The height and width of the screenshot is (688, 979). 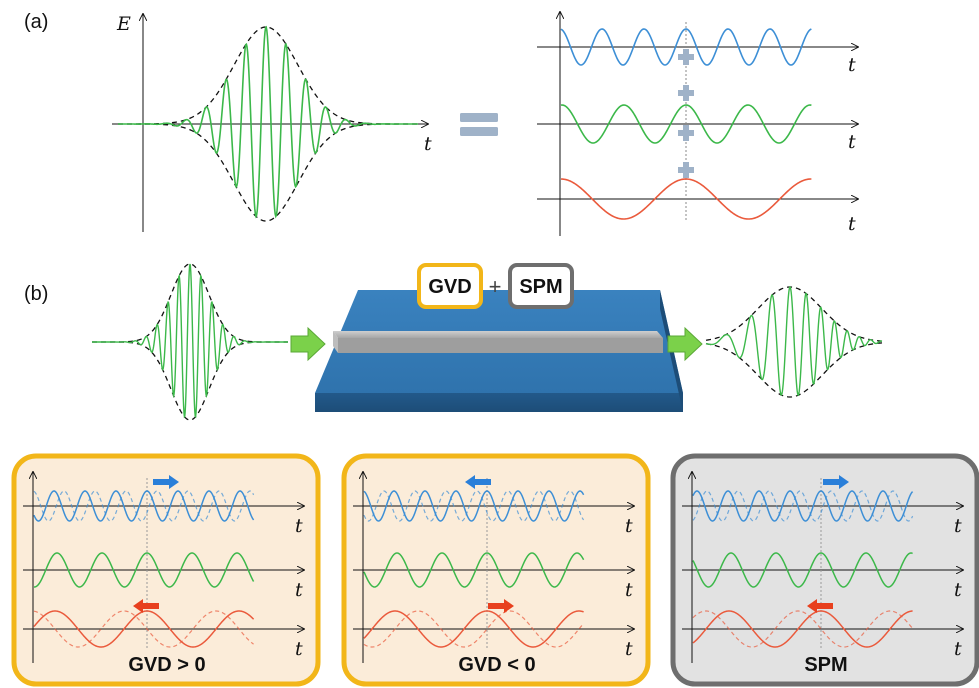 I want to click on gvd-box-frame, so click(x=450, y=286).